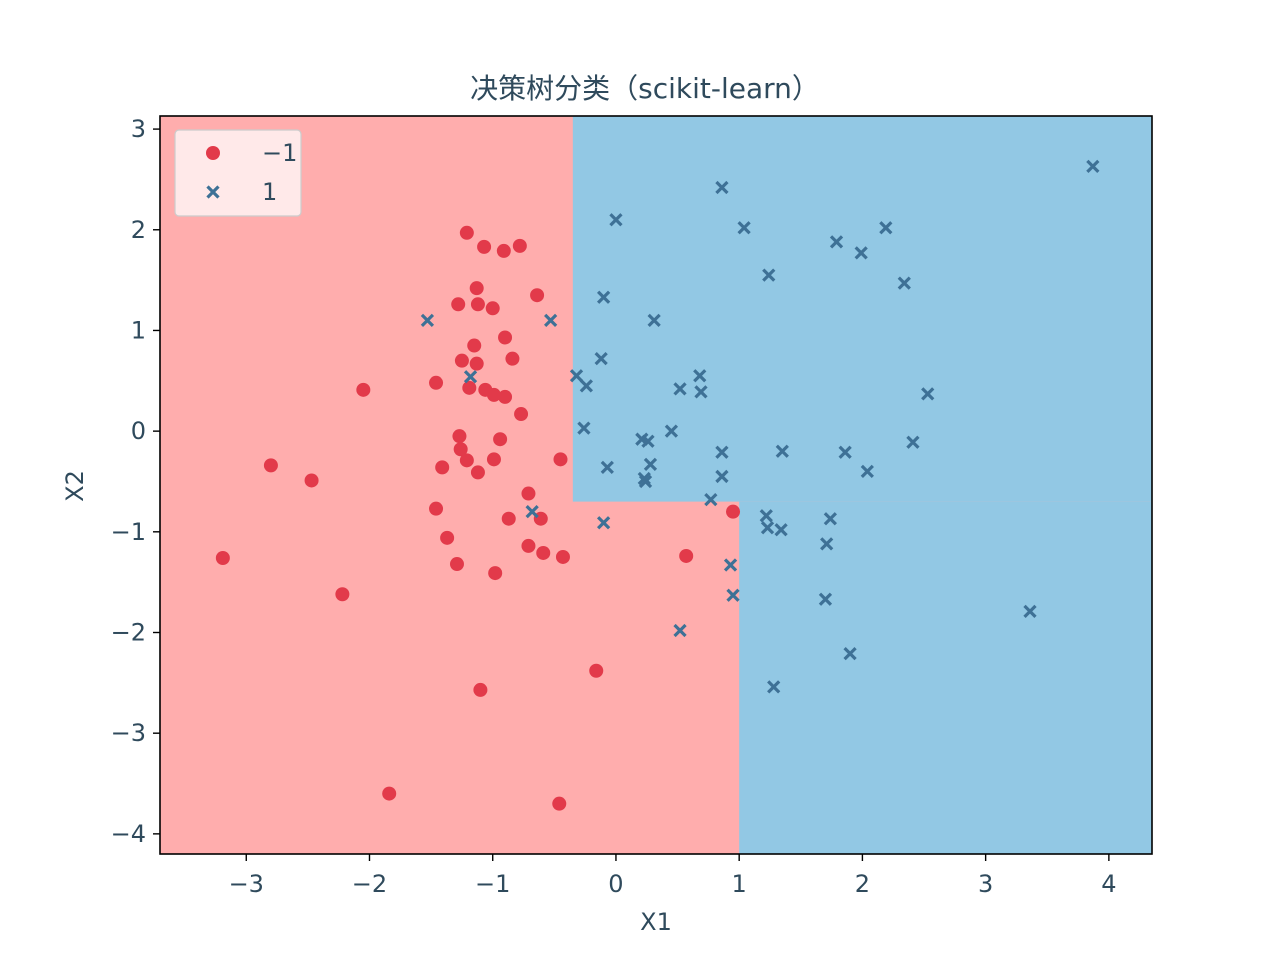 The image size is (1280, 960). Describe the element at coordinates (1108, 884) in the screenshot. I see `x-tick-label: 4` at that location.